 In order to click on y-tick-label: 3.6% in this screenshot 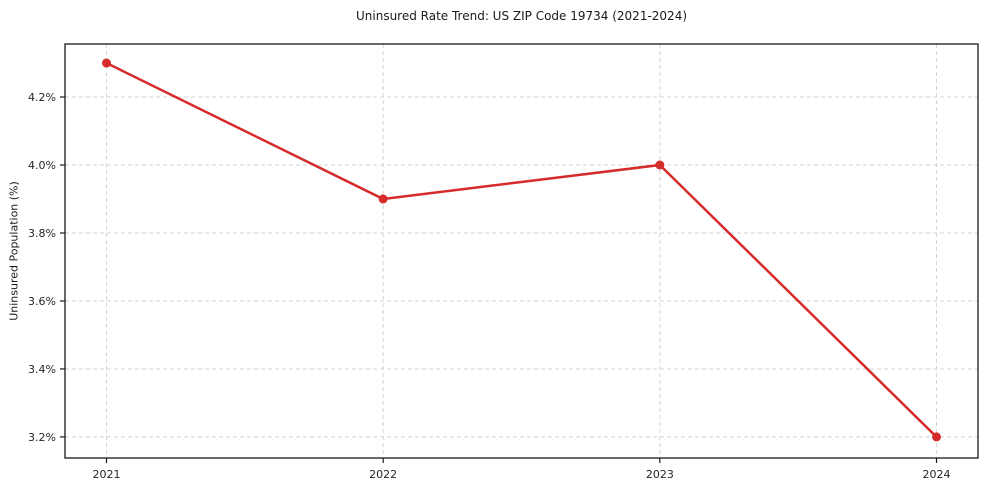, I will do `click(42, 301)`.